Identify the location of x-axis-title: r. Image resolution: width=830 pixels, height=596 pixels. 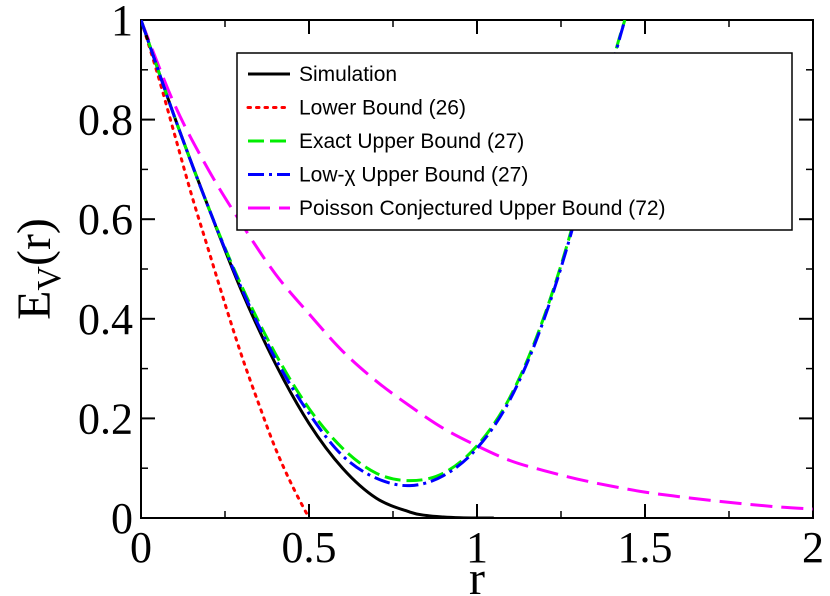
(477, 574).